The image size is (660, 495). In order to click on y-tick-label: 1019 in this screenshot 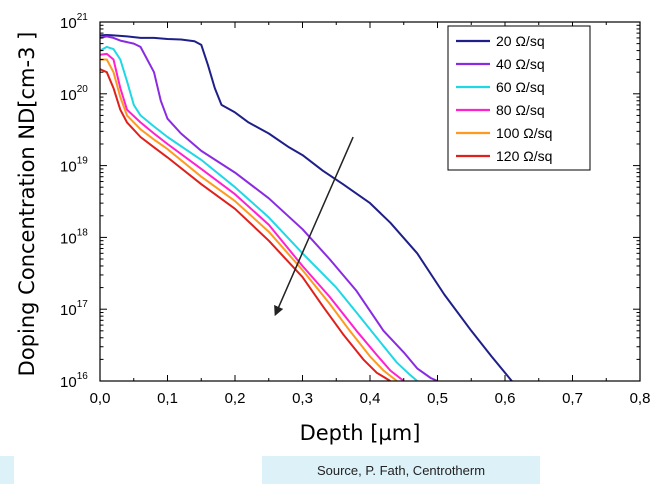, I will do `click(74, 166)`.